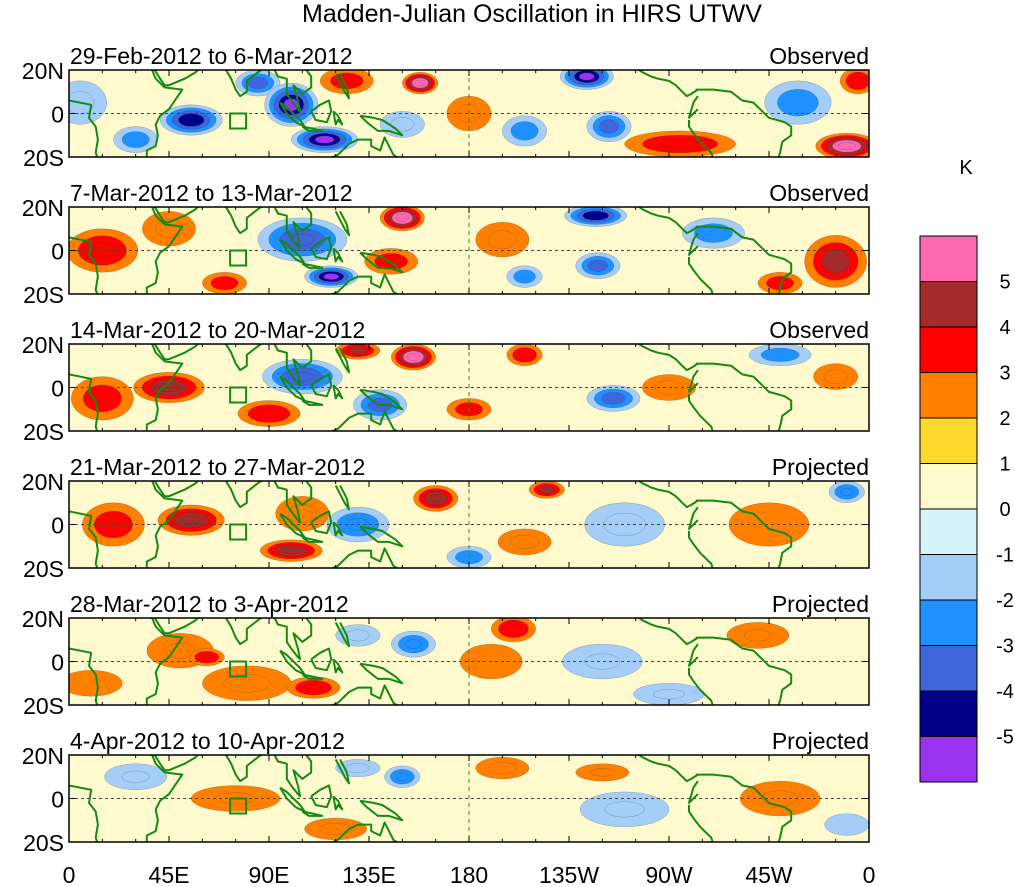 The image size is (1015, 887). What do you see at coordinates (1005, 692) in the screenshot?
I see `colorbar-label: -4` at bounding box center [1005, 692].